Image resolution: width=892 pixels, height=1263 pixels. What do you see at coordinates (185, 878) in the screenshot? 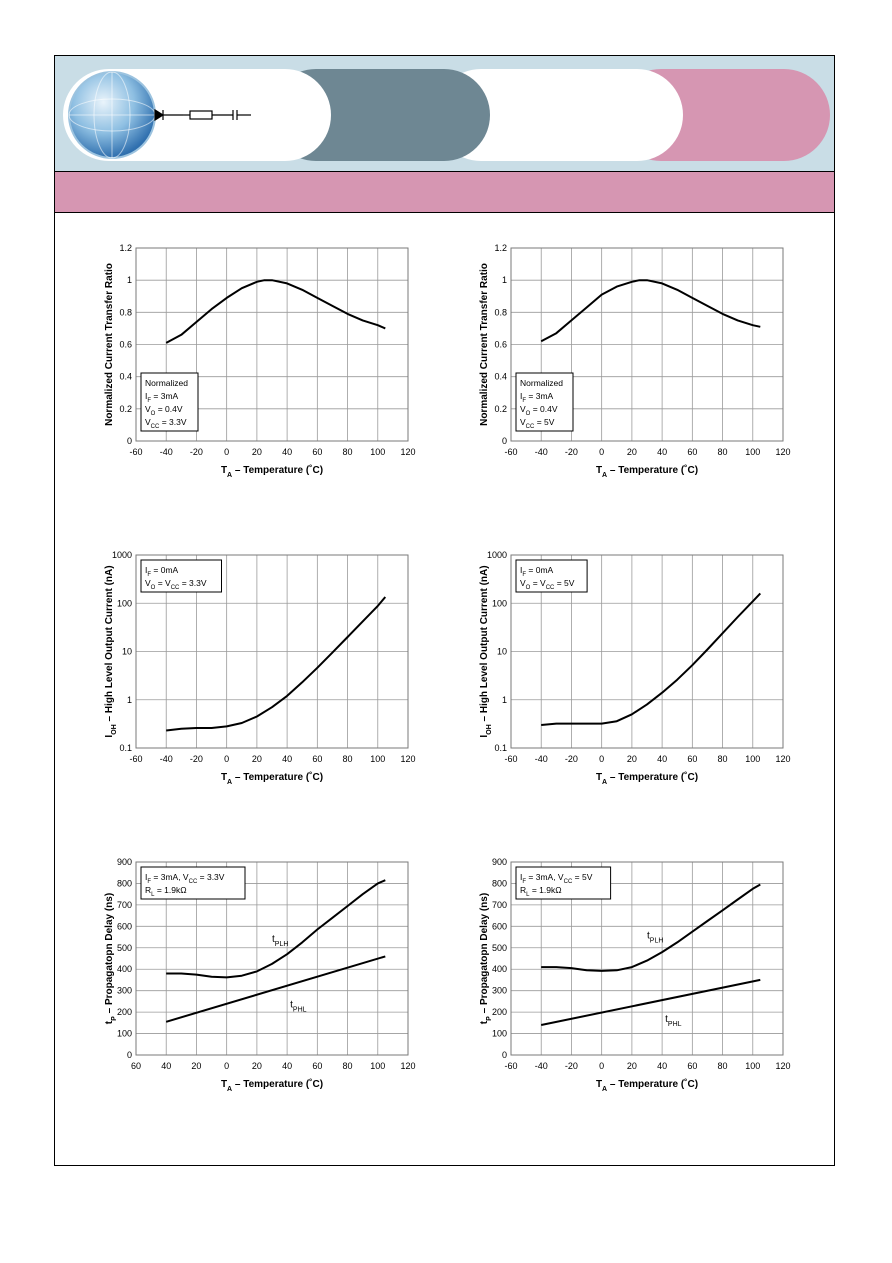
I see `legend-text: IF = 3mA, VCC = 3.3V` at bounding box center [185, 878].